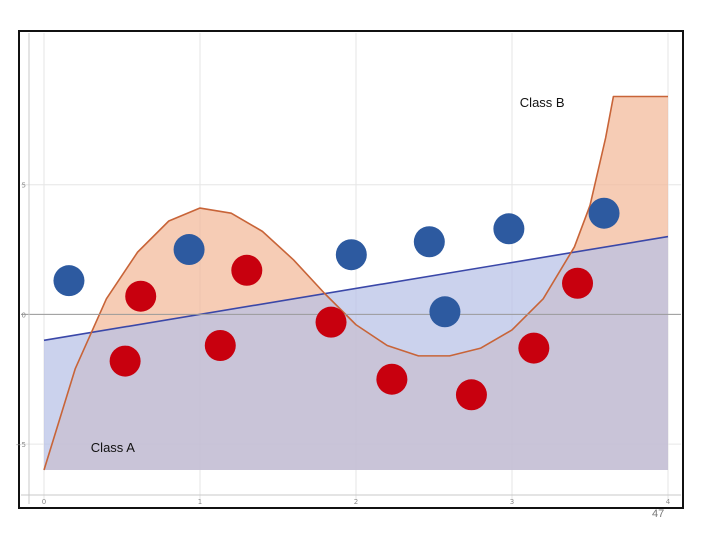  What do you see at coordinates (21, 445) in the screenshot?
I see `y-tick-label: −5` at bounding box center [21, 445].